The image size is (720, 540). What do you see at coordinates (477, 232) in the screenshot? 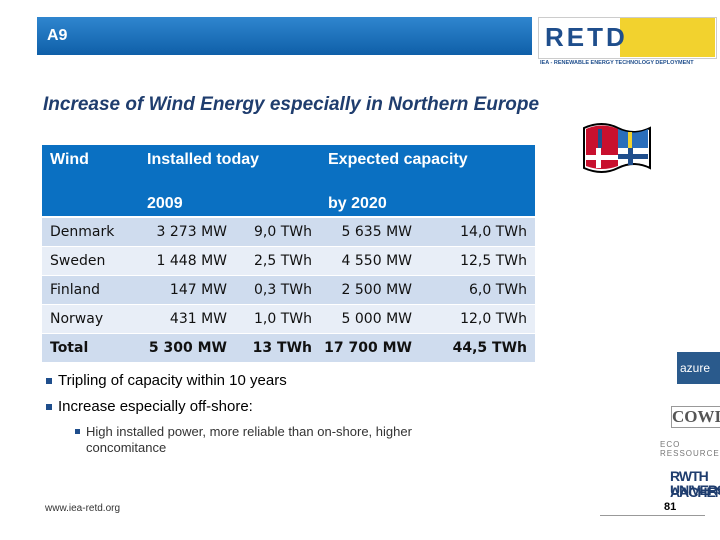
I see `cell-expected-energy: 14,0 TWh` at bounding box center [477, 232].